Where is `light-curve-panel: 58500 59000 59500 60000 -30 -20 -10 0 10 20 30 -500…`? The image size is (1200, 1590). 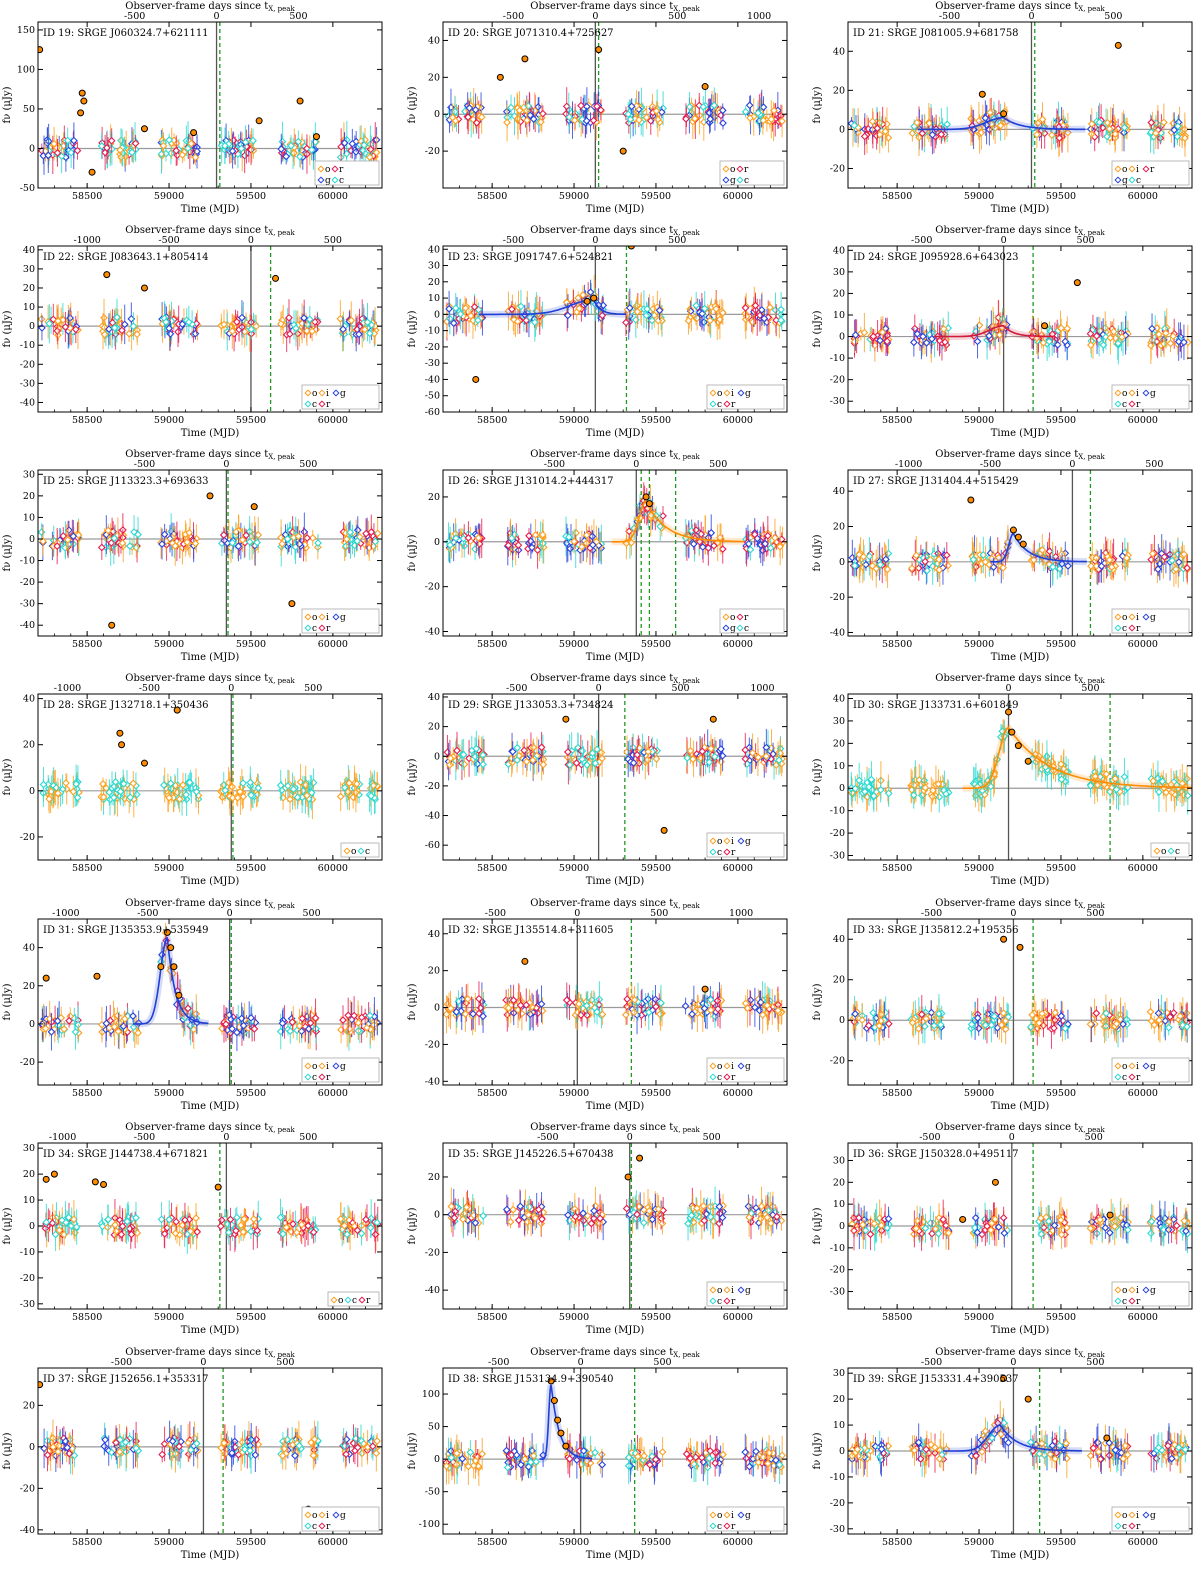 light-curve-panel: 58500 59000 59500 60000 -30 -20 -10 0 10 20 30 -500… is located at coordinates (1005, 1232).